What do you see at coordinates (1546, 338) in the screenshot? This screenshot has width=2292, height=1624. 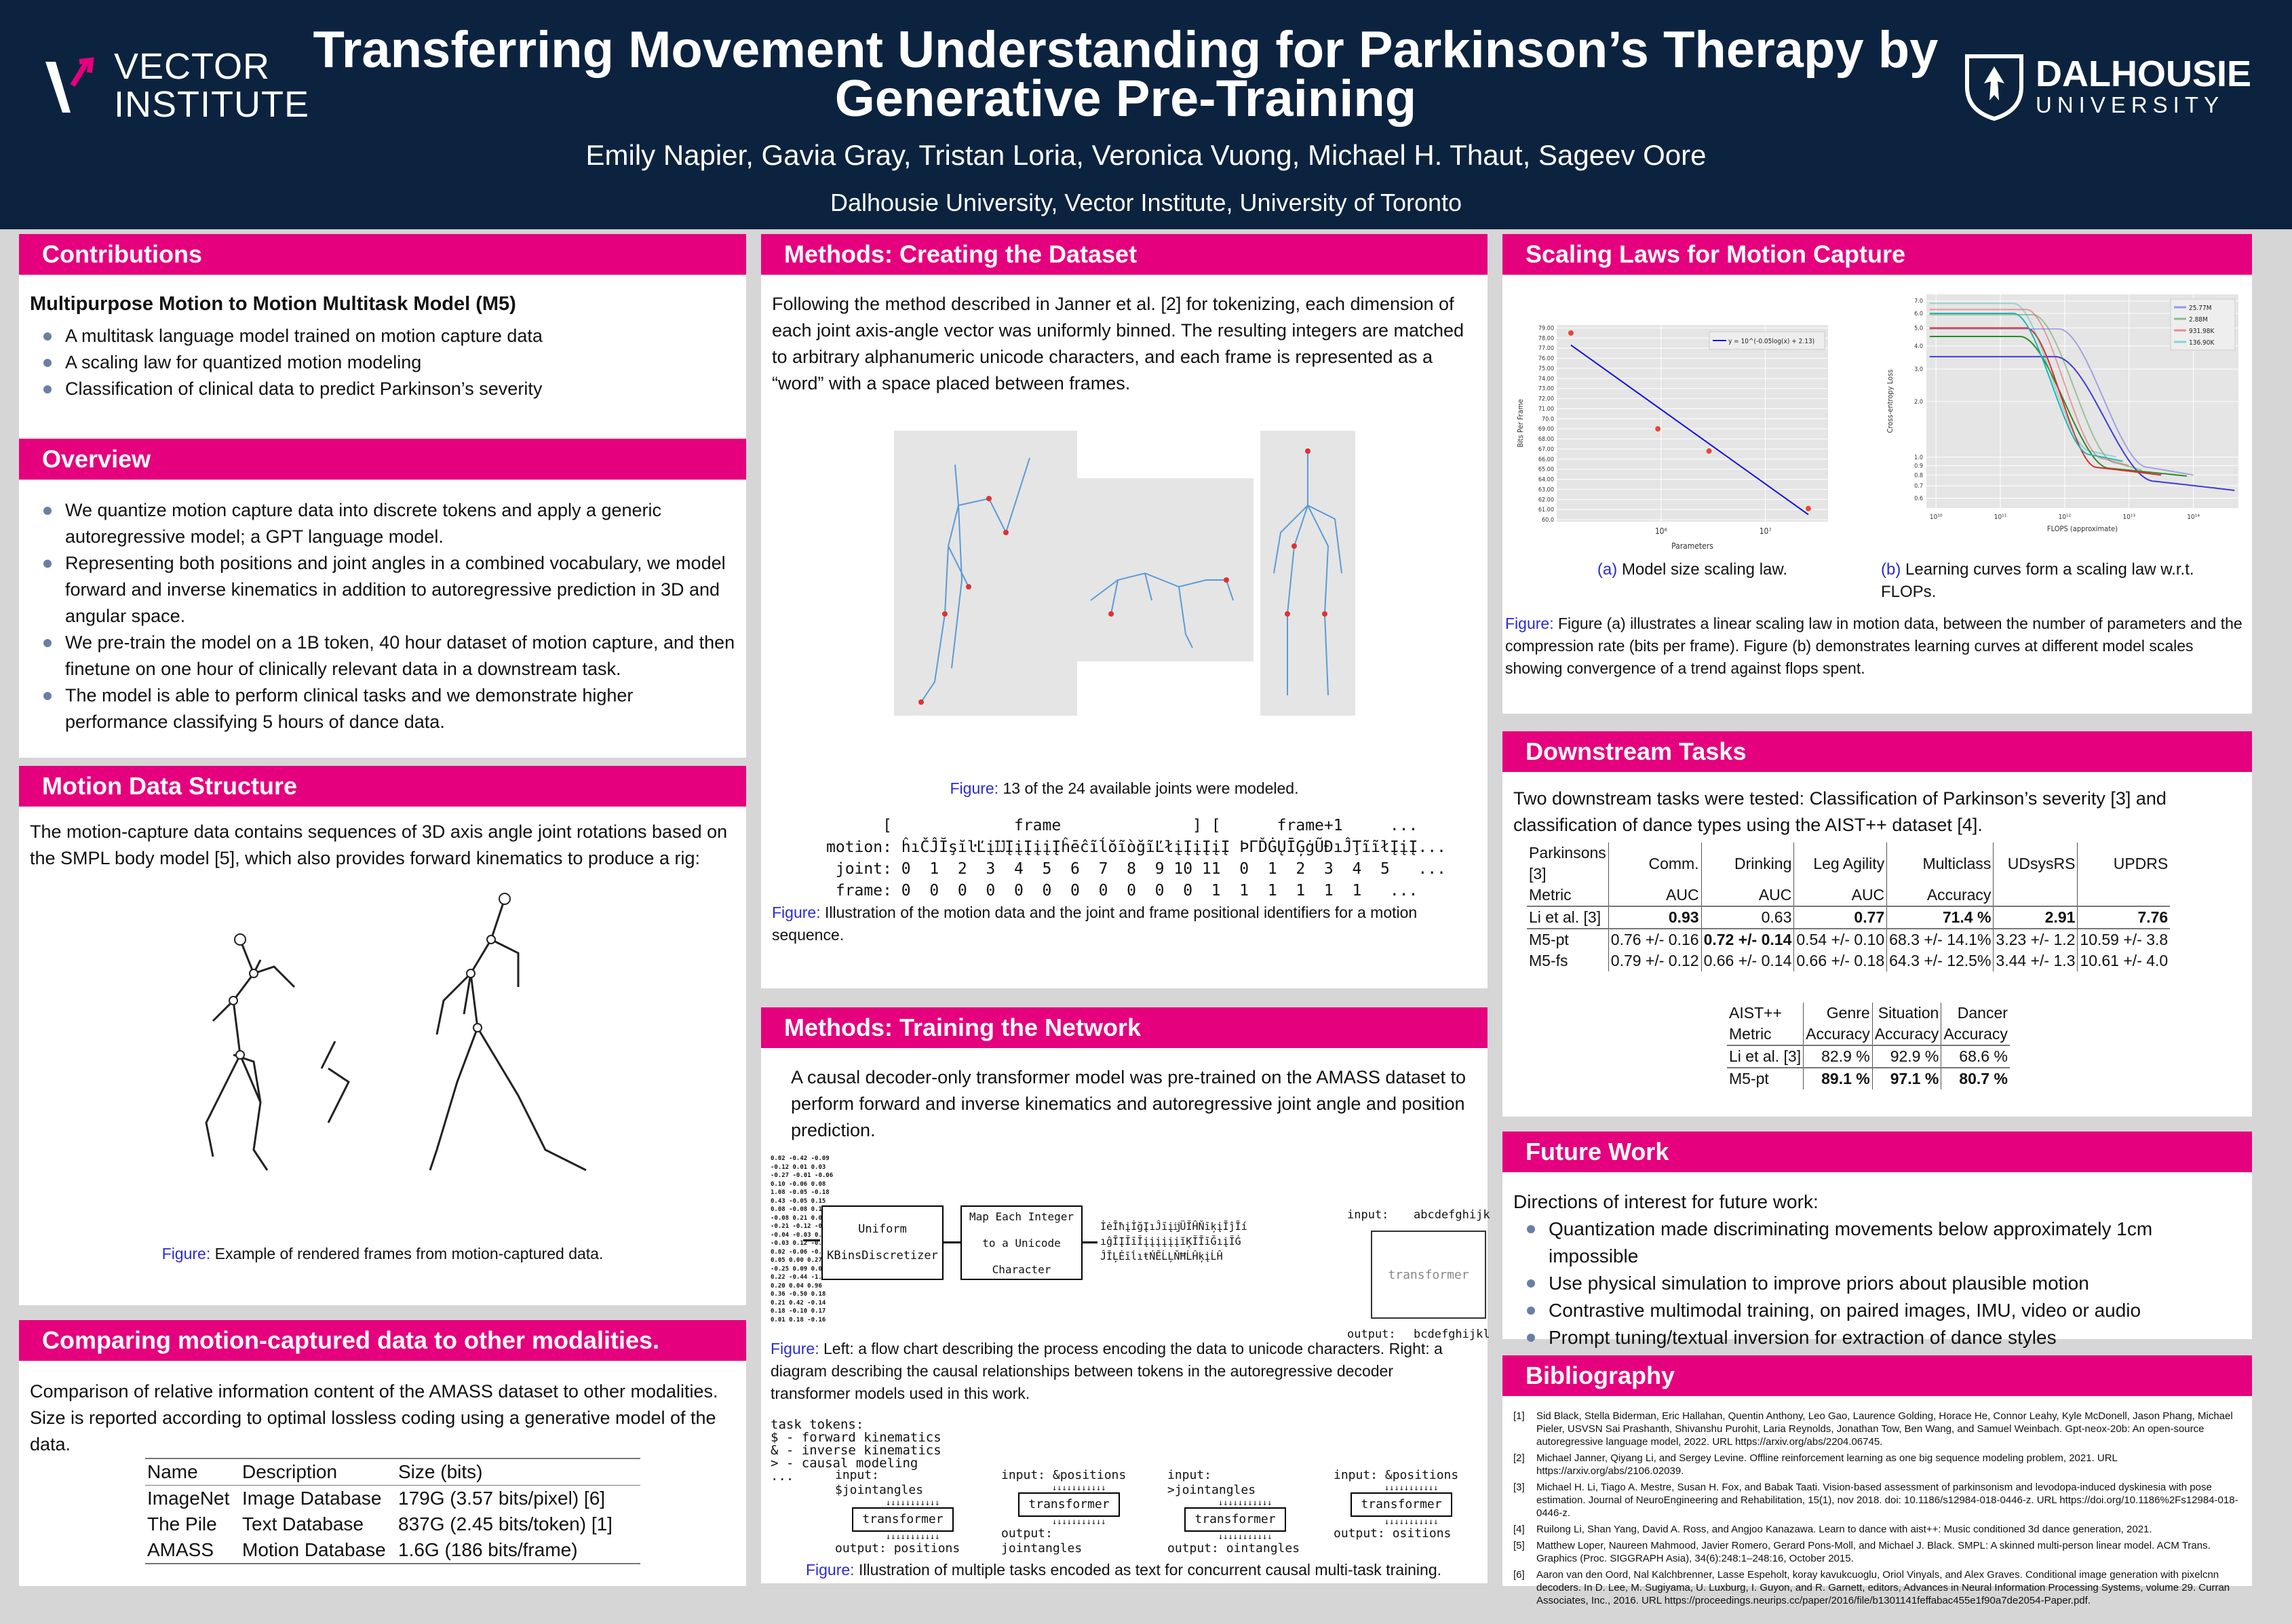 I see `y-tick-label: 78.00` at bounding box center [1546, 338].